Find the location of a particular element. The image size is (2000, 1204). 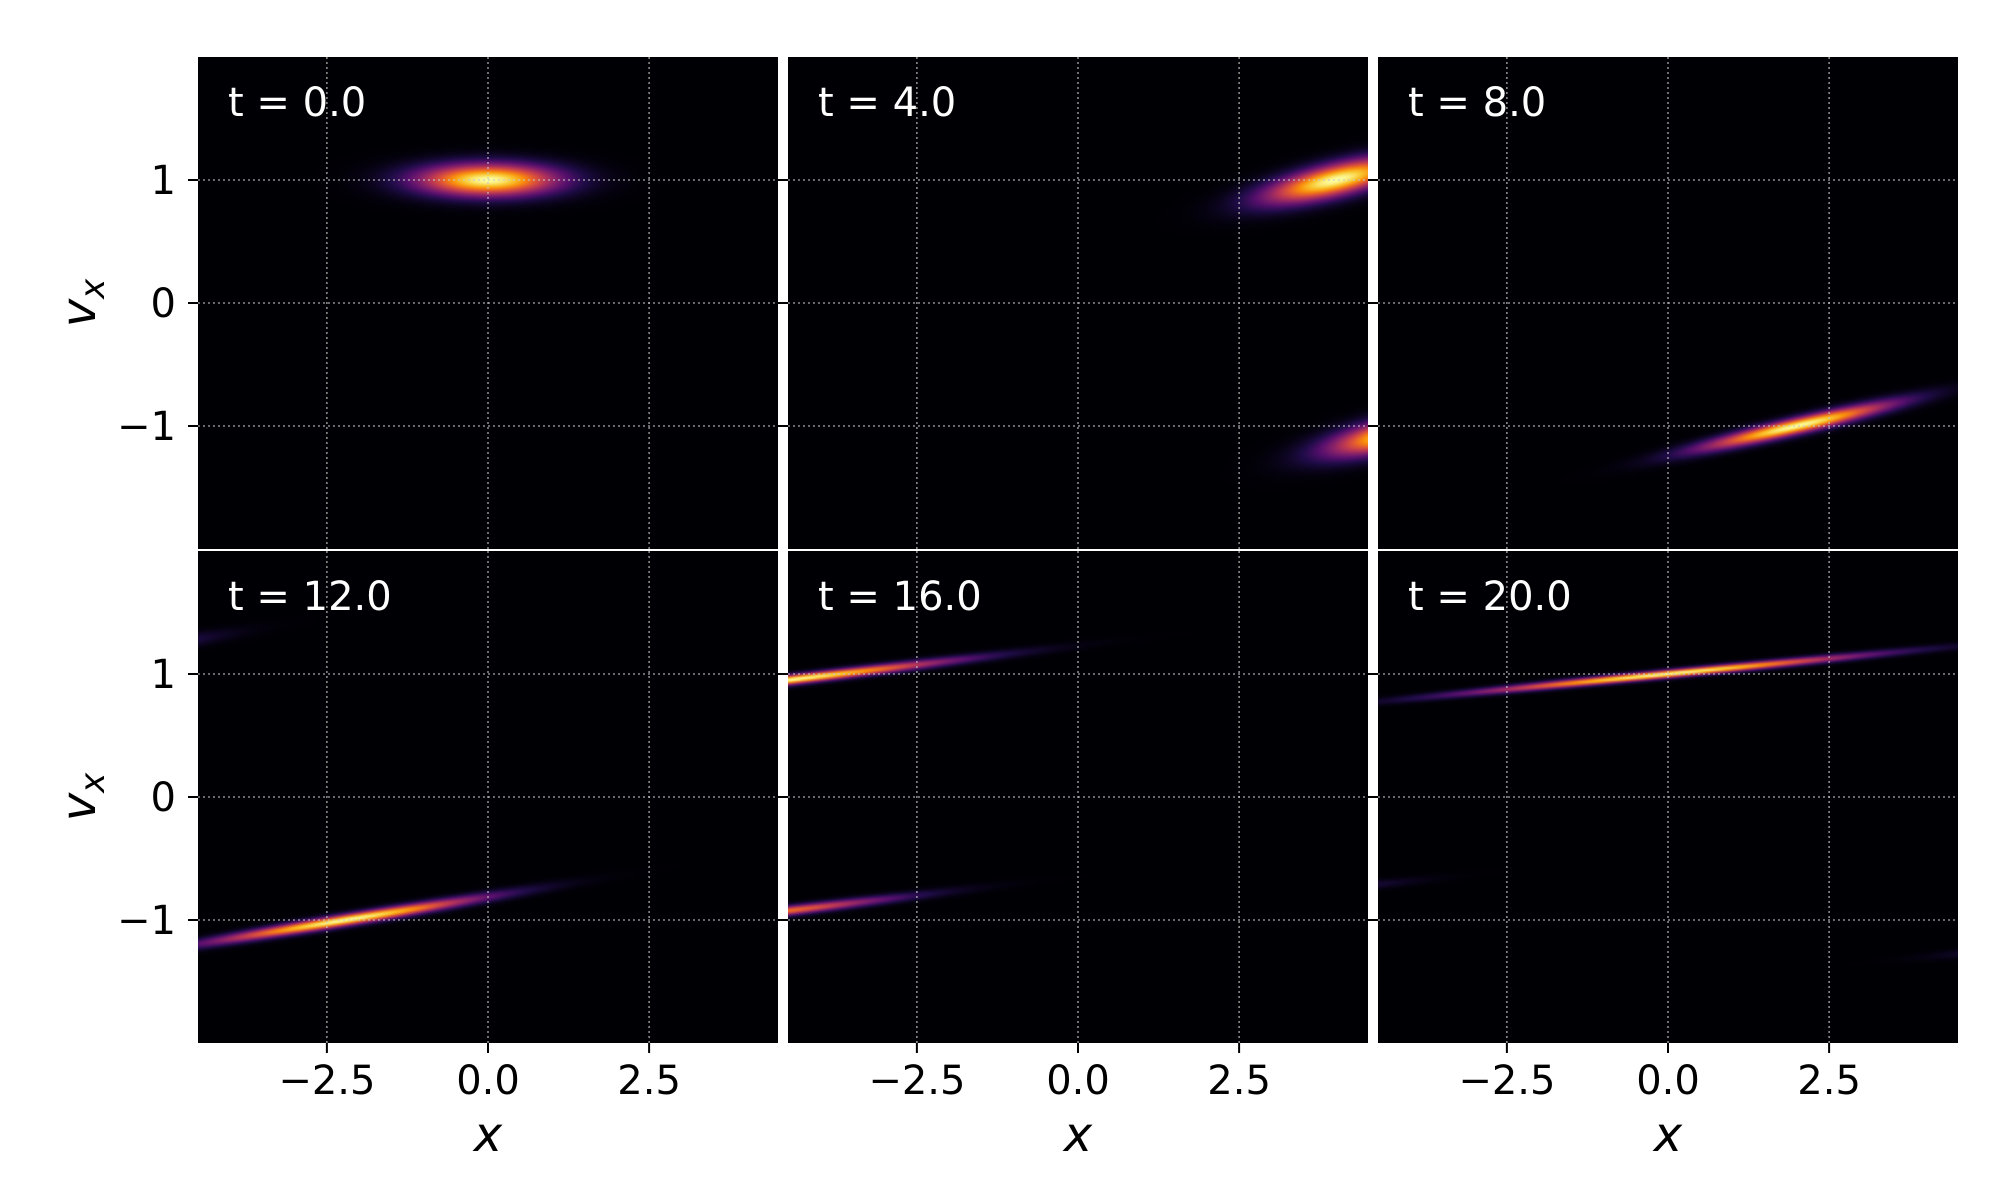

panel-2: t = 4.0 is located at coordinates (1073, 303).